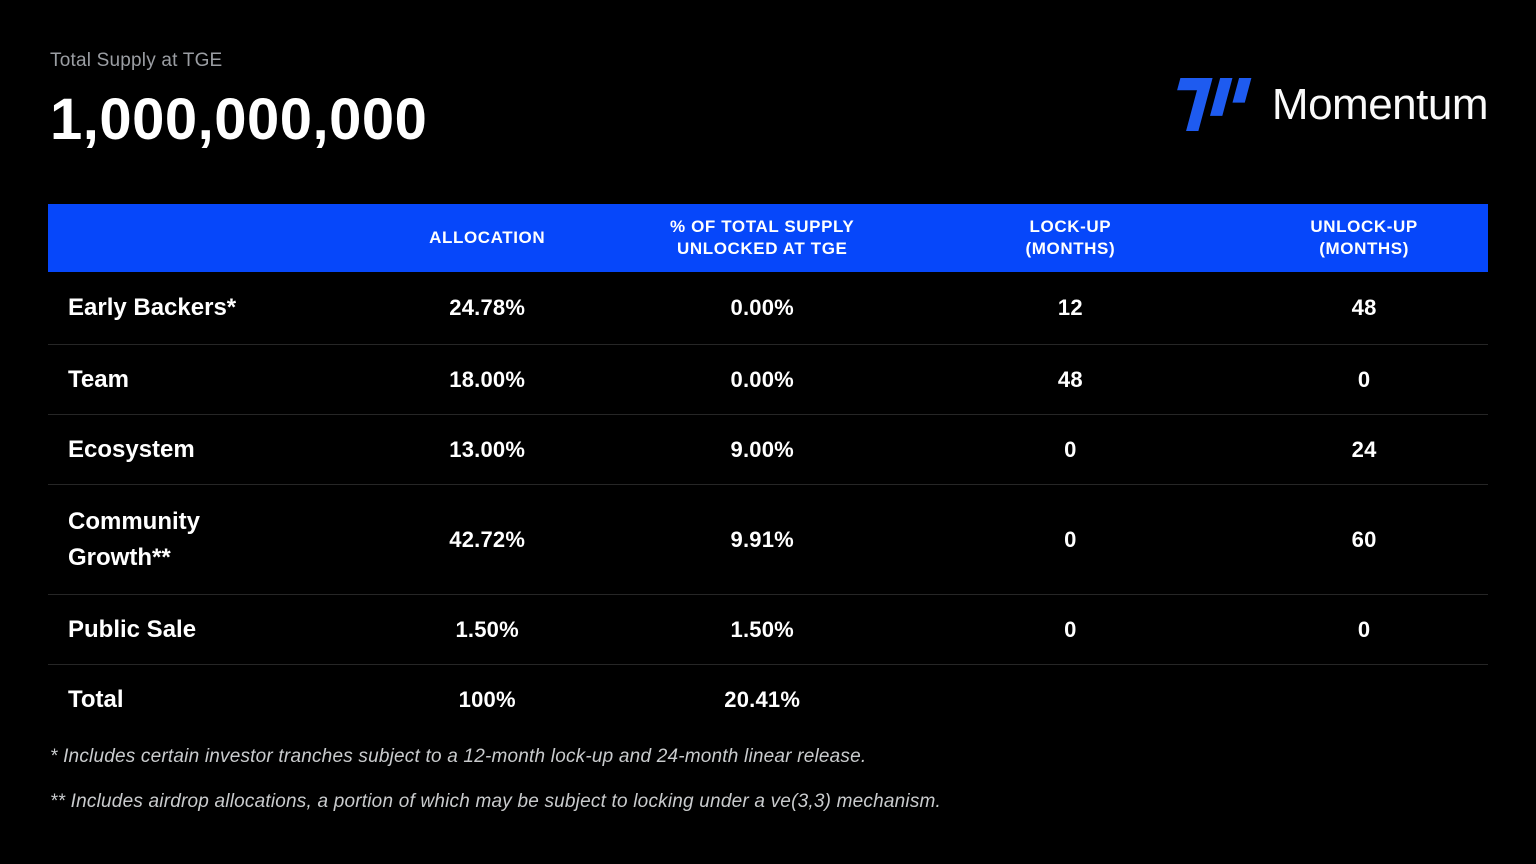 The width and height of the screenshot is (1536, 864). I want to click on table-row-total: Total 100% 20.41%, so click(768, 699).